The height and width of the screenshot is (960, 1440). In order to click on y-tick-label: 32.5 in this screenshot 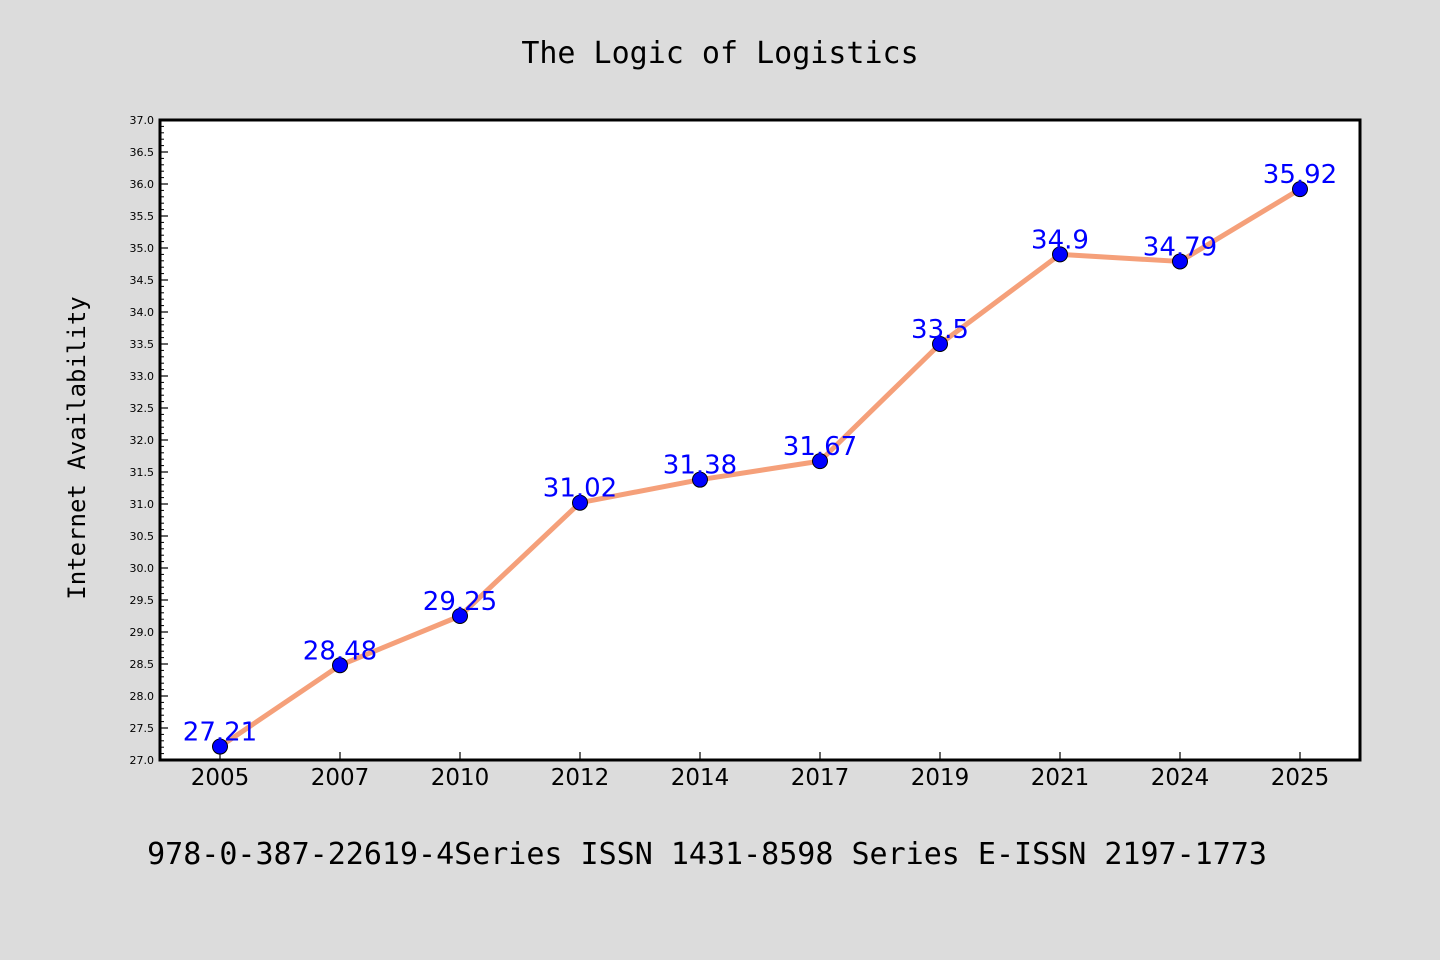, I will do `click(142, 408)`.